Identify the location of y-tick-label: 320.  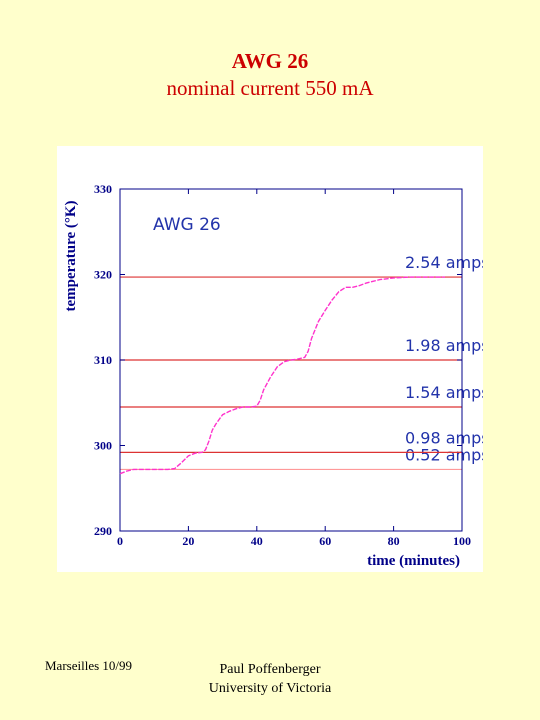
(103, 275).